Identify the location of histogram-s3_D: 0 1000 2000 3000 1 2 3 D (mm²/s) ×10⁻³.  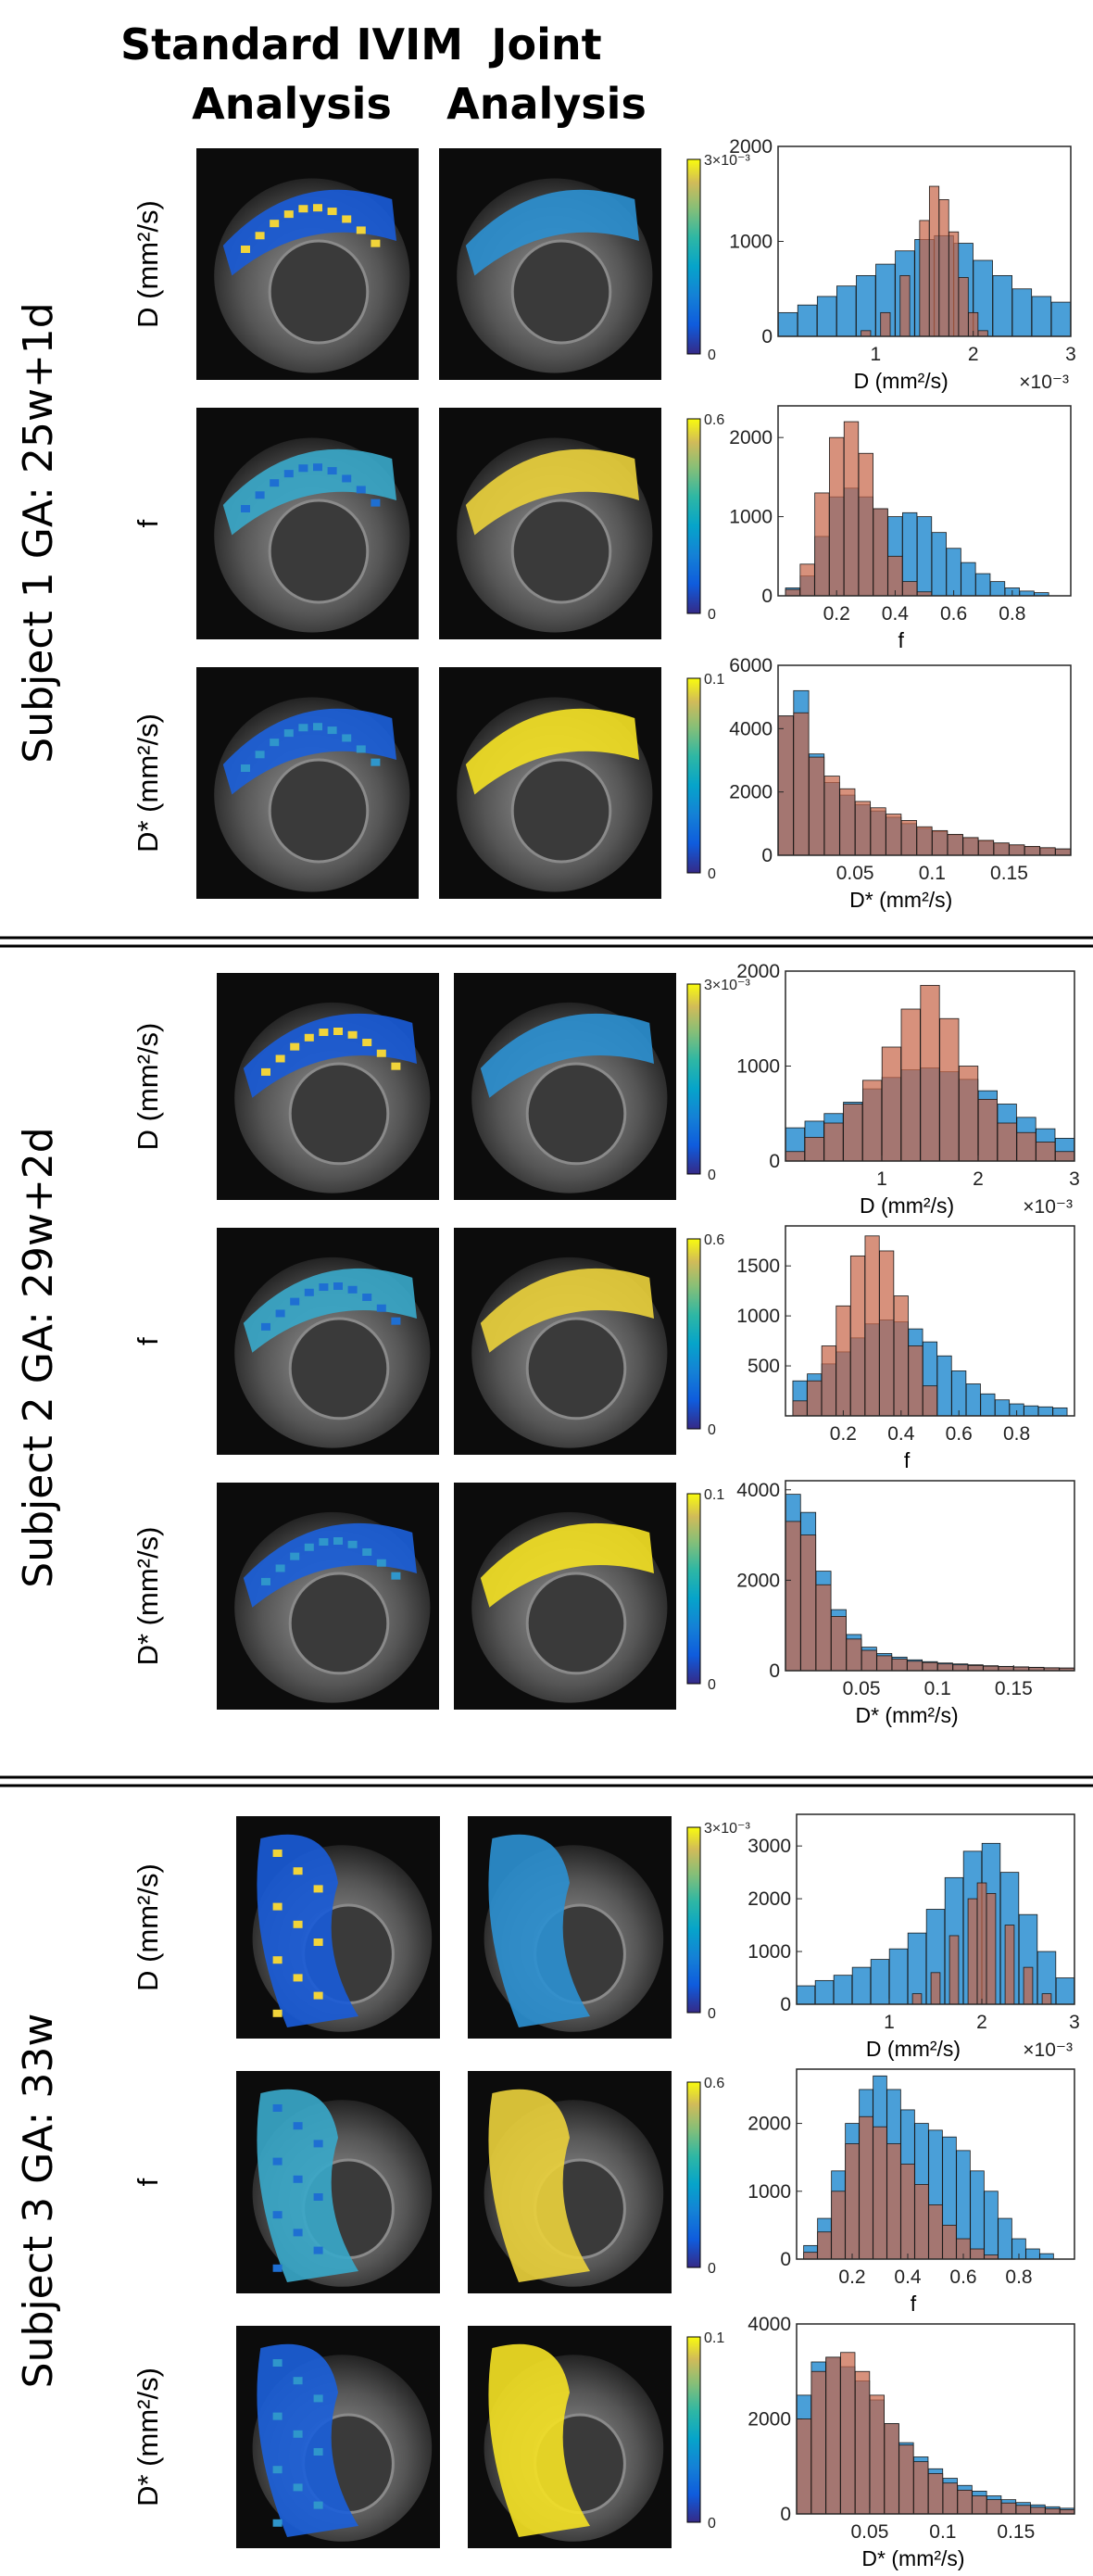
(914, 1937).